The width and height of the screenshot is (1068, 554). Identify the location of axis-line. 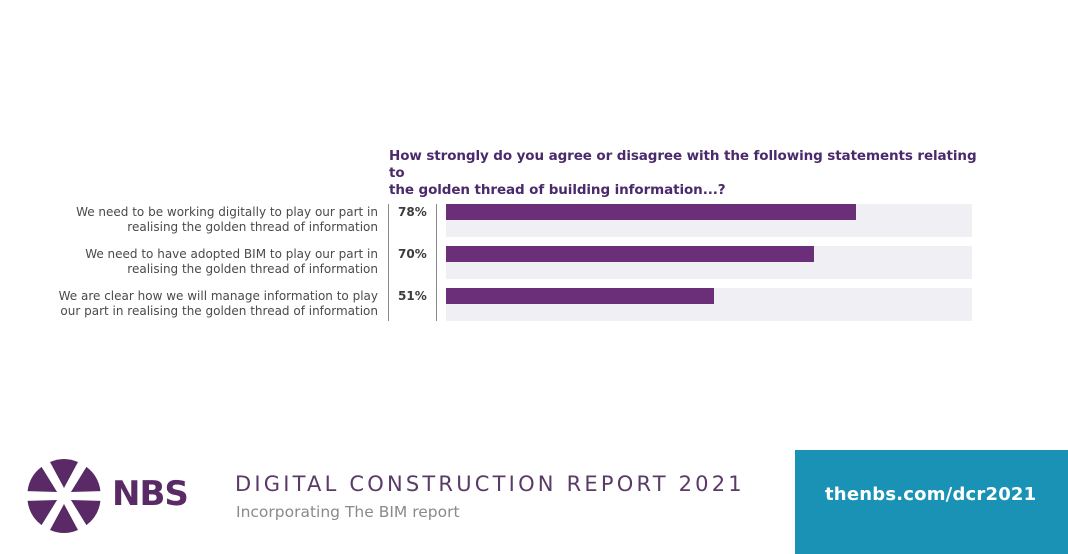
(436, 262).